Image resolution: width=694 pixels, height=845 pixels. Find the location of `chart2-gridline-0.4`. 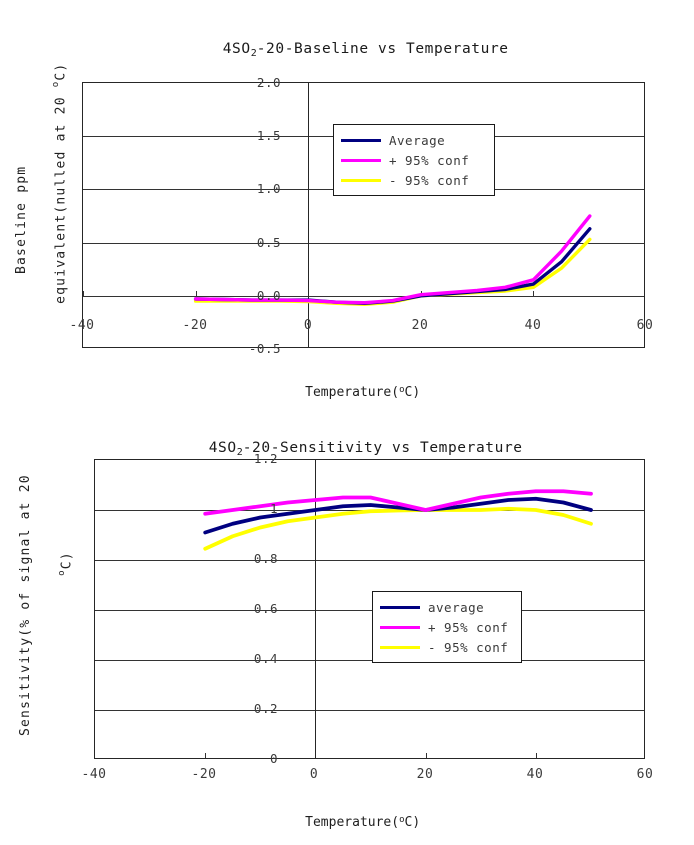

chart2-gridline-0.4 is located at coordinates (369, 660).